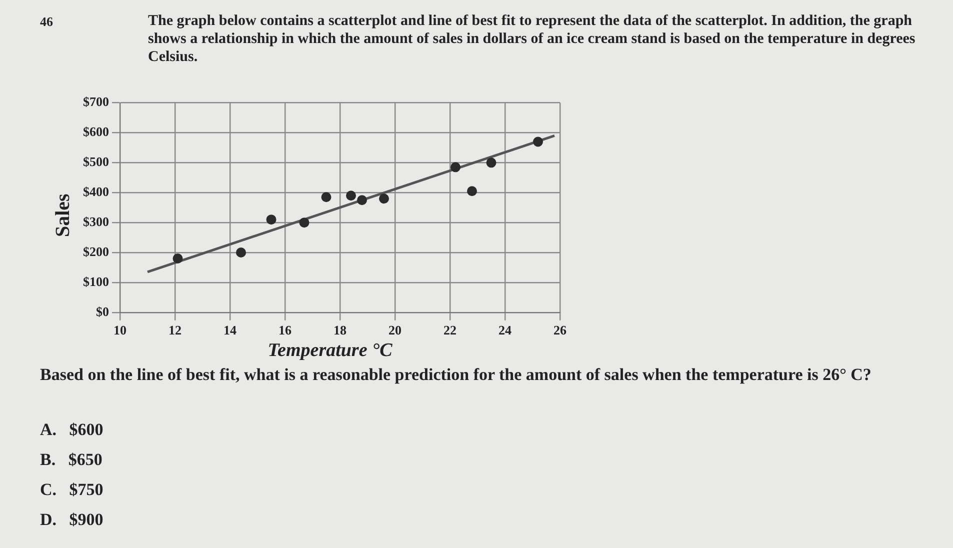  Describe the element at coordinates (175, 330) in the screenshot. I see `x-tick-label: 12` at that location.